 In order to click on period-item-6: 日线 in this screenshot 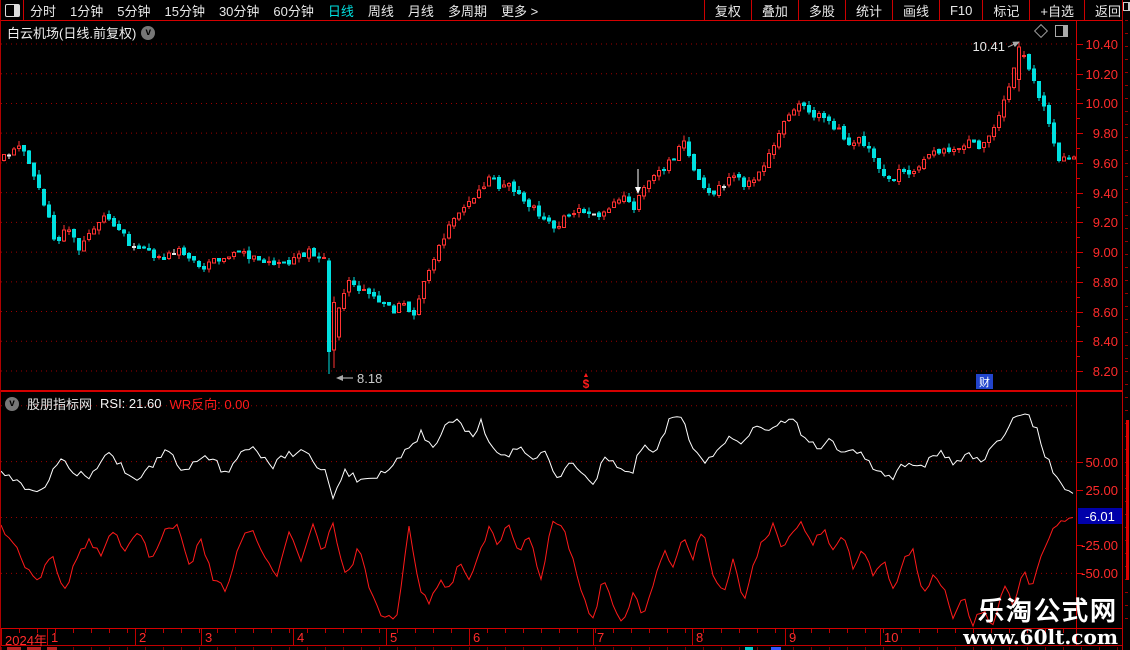, I will do `click(340, 11)`.